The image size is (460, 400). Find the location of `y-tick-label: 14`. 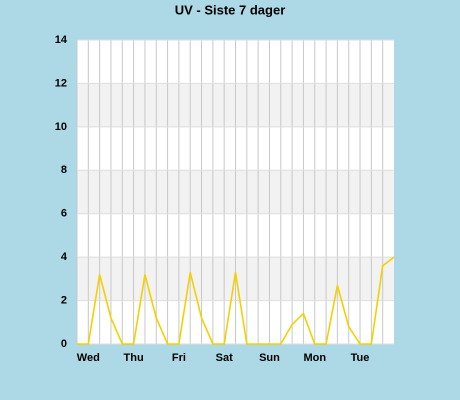

y-tick-label: 14 is located at coordinates (61, 40).